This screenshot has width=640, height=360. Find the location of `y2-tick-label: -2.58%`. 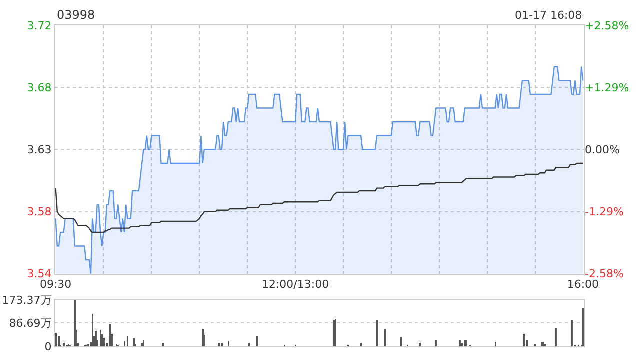

y2-tick-label: -2.58% is located at coordinates (604, 274).